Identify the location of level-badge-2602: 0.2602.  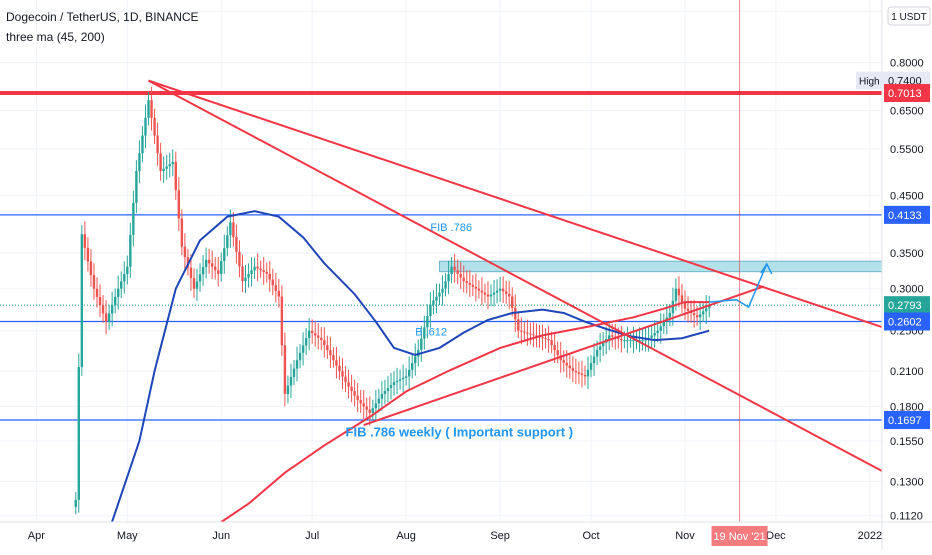
(905, 322).